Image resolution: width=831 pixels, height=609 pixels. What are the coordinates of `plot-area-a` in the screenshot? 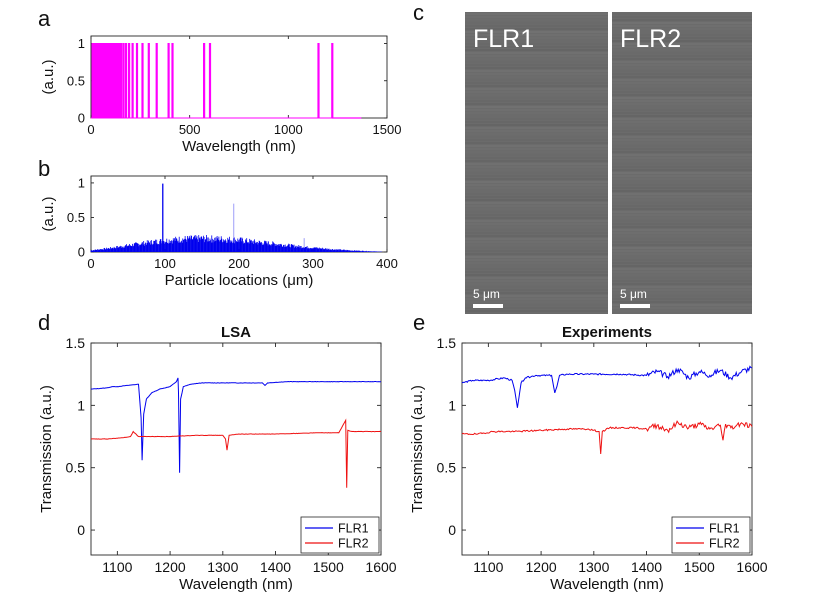 It's located at (239, 77).